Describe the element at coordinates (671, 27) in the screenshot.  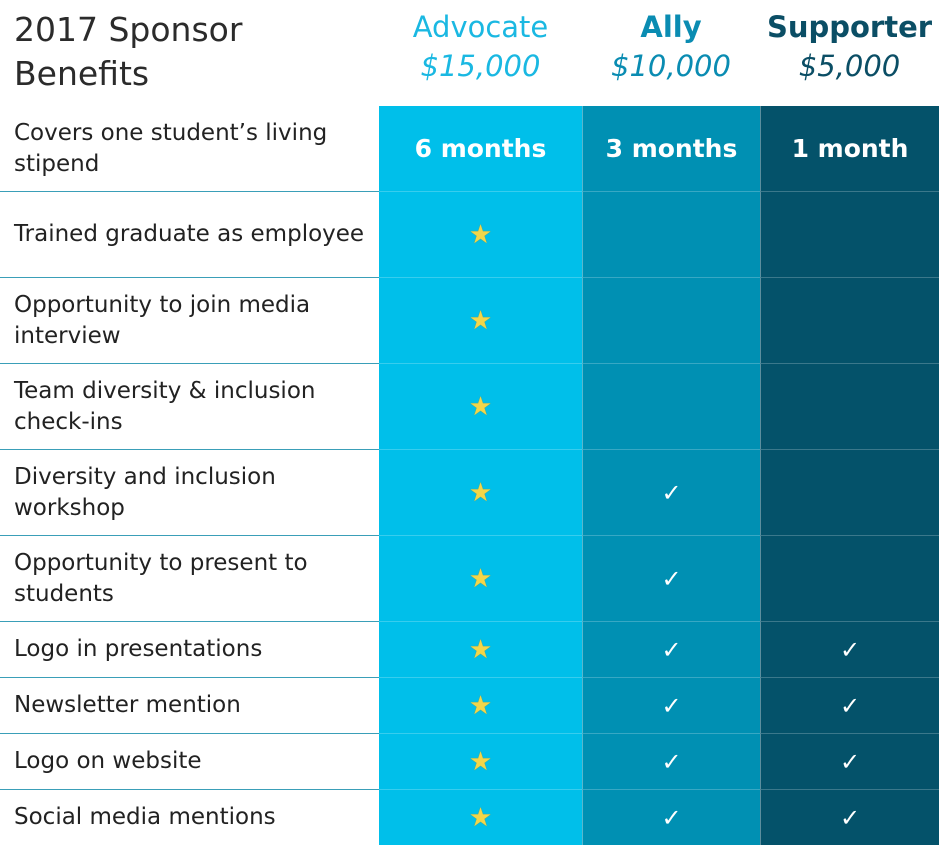
I see `tier-name: Ally` at that location.